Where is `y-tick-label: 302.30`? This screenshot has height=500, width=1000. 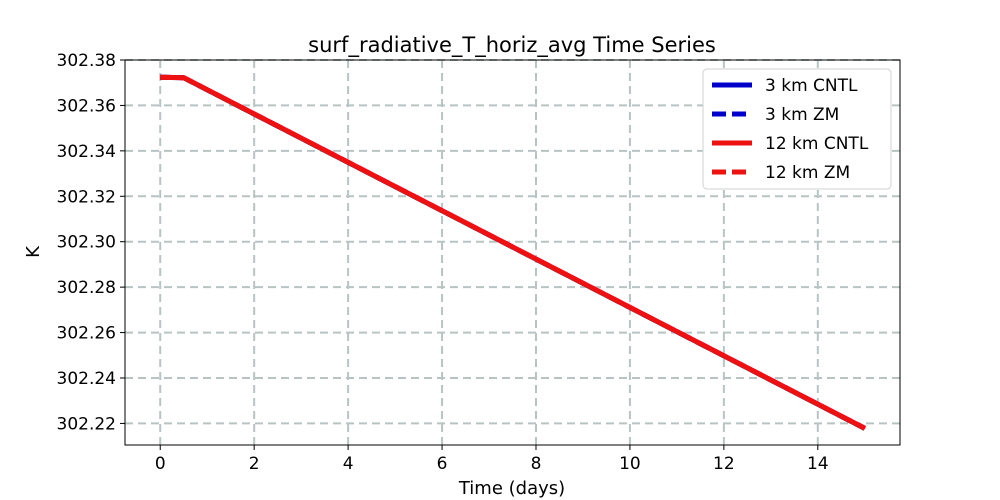
y-tick-label: 302.30 is located at coordinates (86, 243).